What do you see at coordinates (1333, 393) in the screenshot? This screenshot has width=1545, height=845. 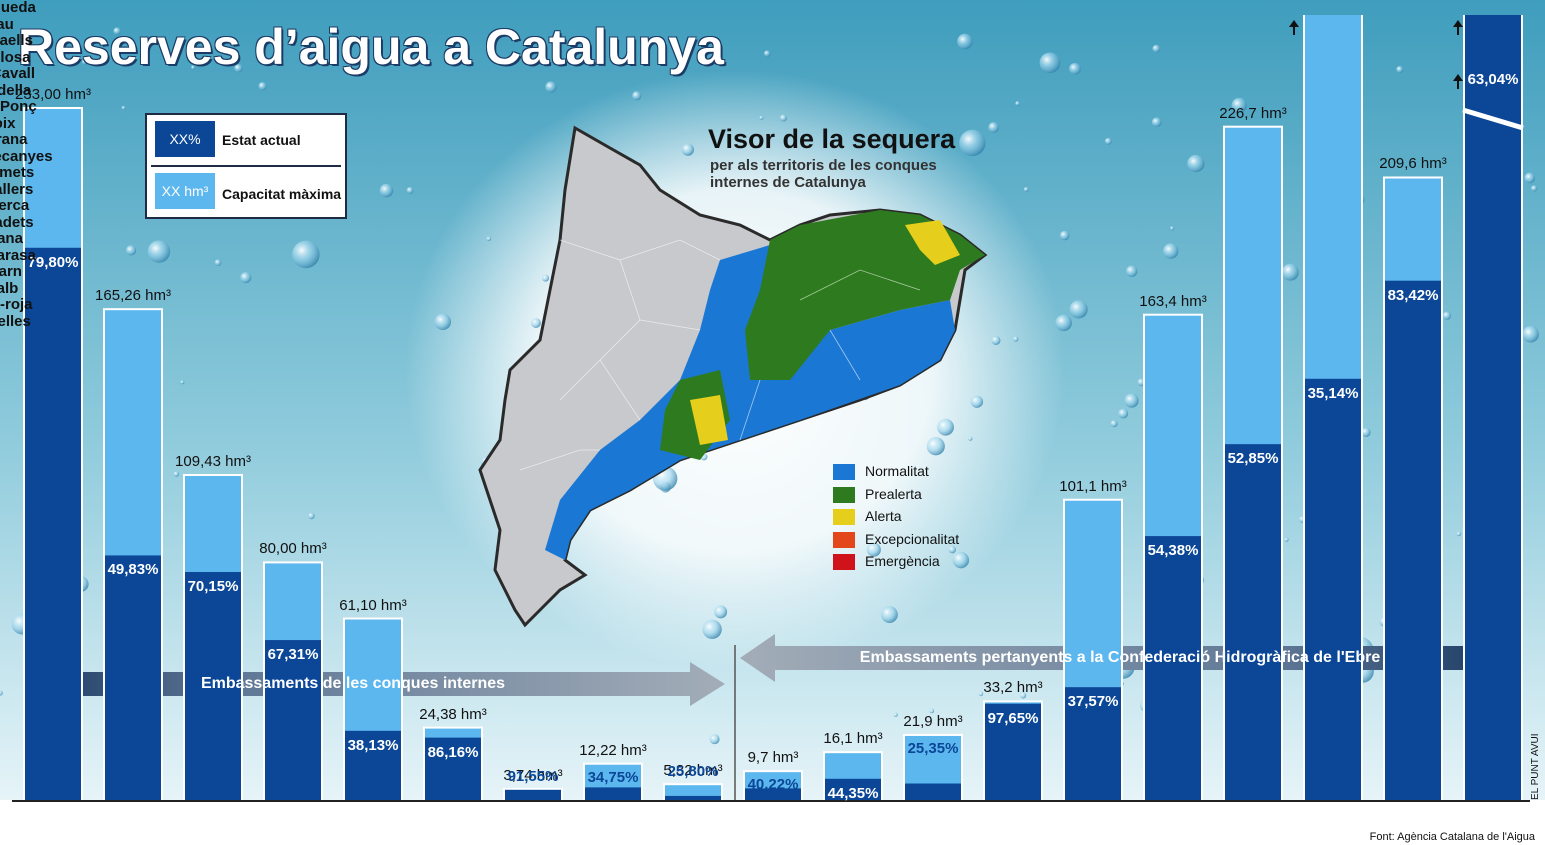 I see `percent-label: 35,14%` at bounding box center [1333, 393].